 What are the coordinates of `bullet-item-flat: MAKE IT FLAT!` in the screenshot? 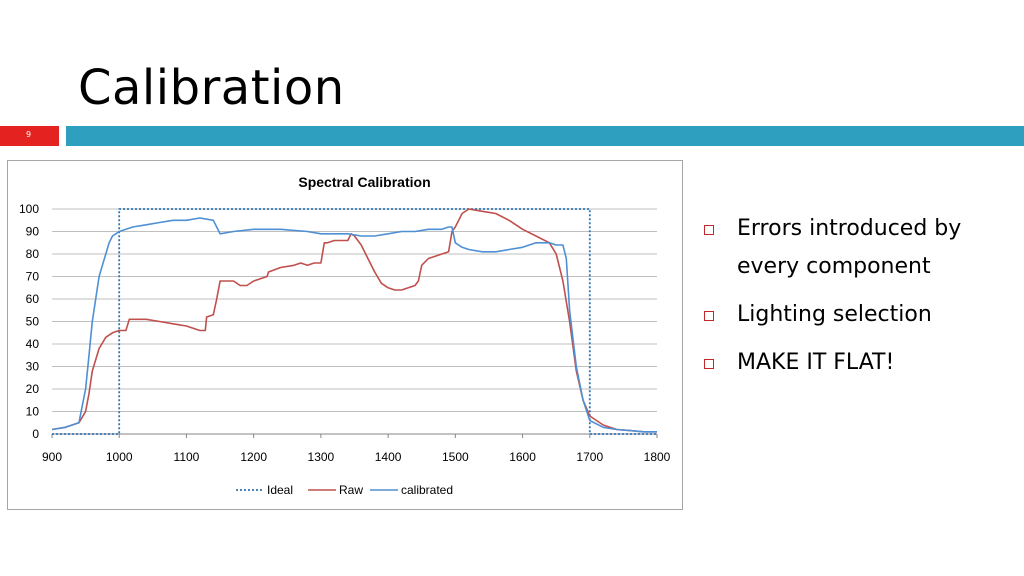 It's located at (855, 363).